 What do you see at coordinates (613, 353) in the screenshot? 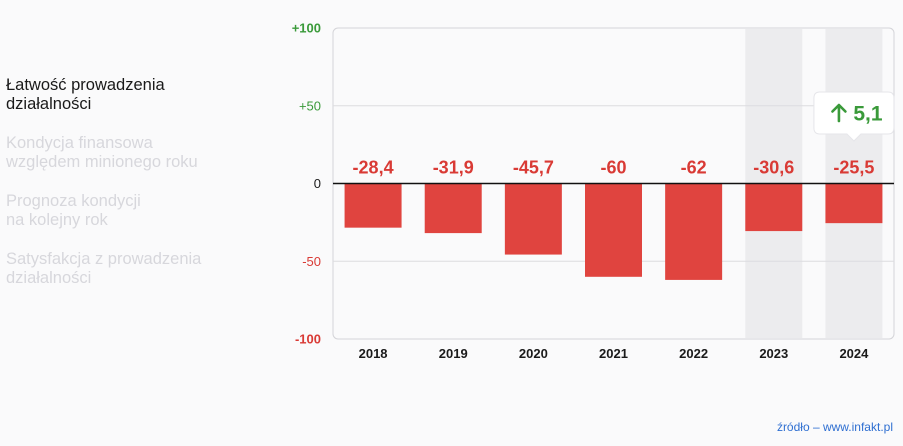
I see `x-tick-label: 2021` at bounding box center [613, 353].